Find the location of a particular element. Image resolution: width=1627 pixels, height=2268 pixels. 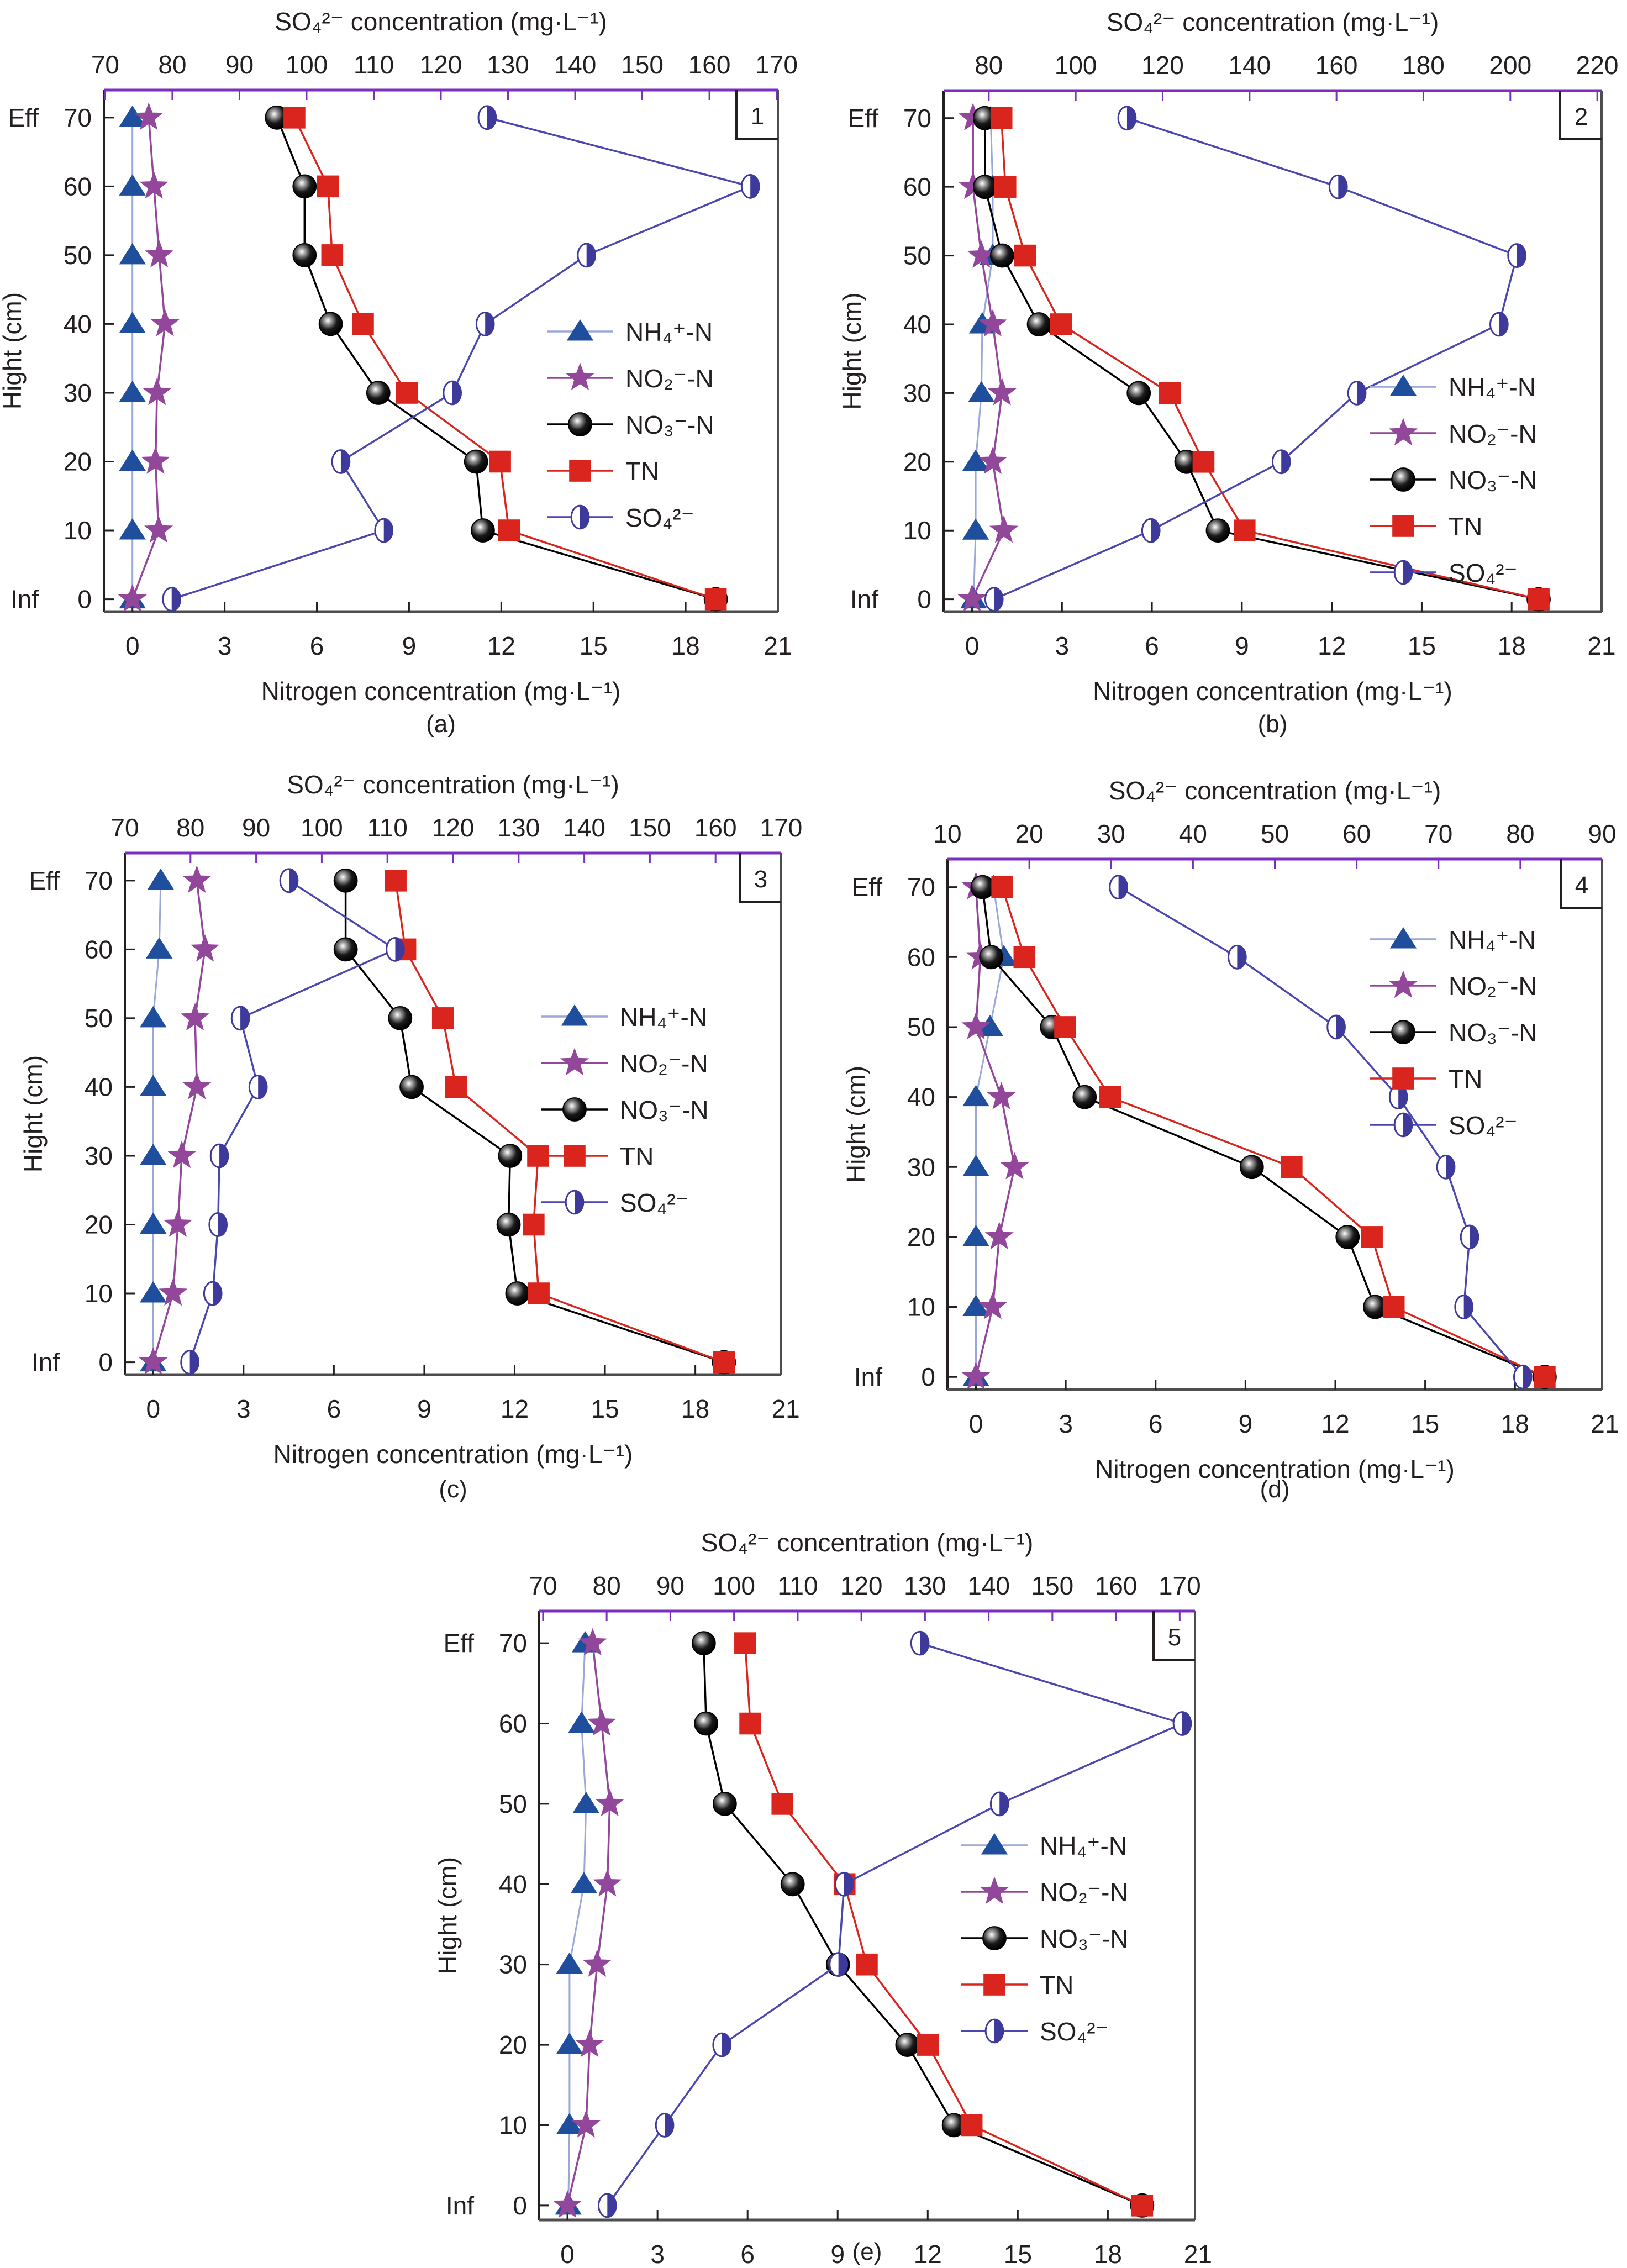

panel-caption: (c) is located at coordinates (453, 1490).